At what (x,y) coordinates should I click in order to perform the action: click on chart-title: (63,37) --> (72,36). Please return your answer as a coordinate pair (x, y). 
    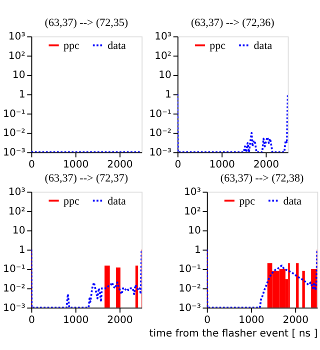
    Looking at the image, I should click on (232, 23).